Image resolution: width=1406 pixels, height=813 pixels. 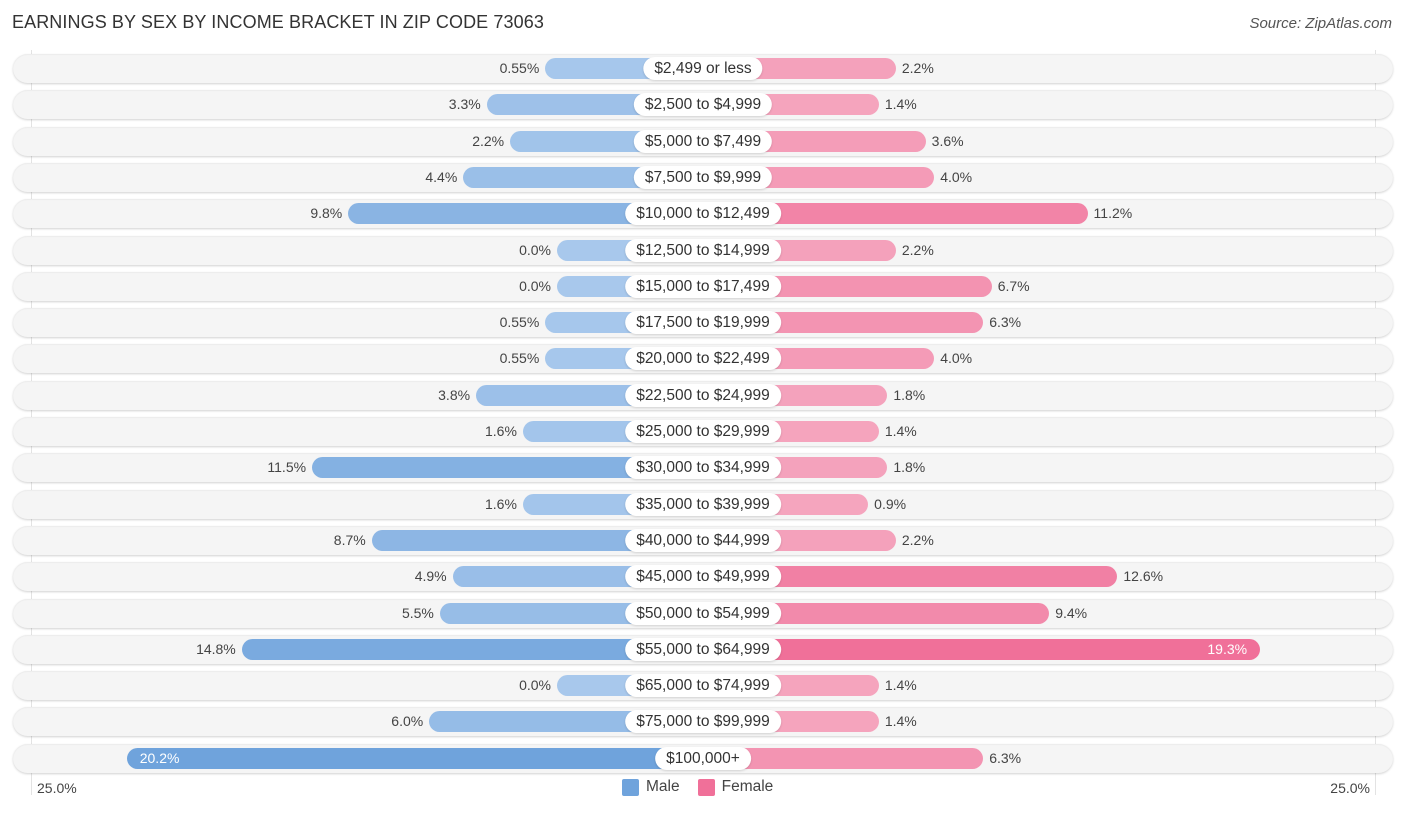 What do you see at coordinates (1071, 612) in the screenshot?
I see `value-label-female: 9.4%` at bounding box center [1071, 612].